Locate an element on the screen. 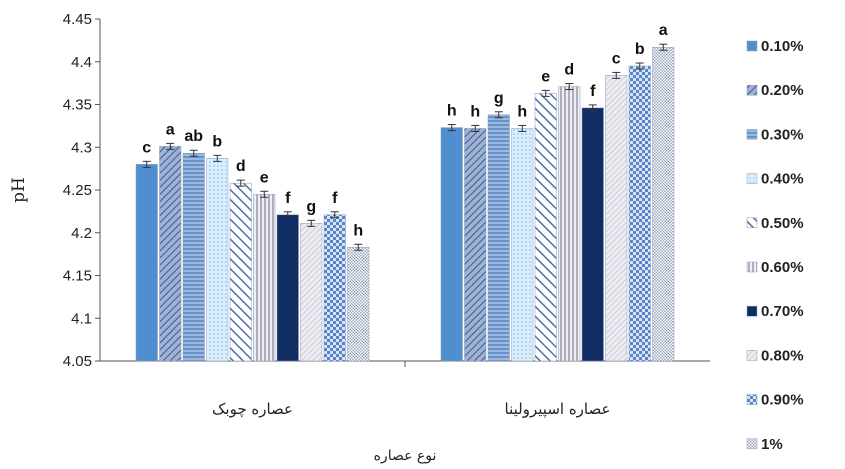 The width and height of the screenshot is (845, 469). y-tick-label: 4.45 is located at coordinates (77, 19).